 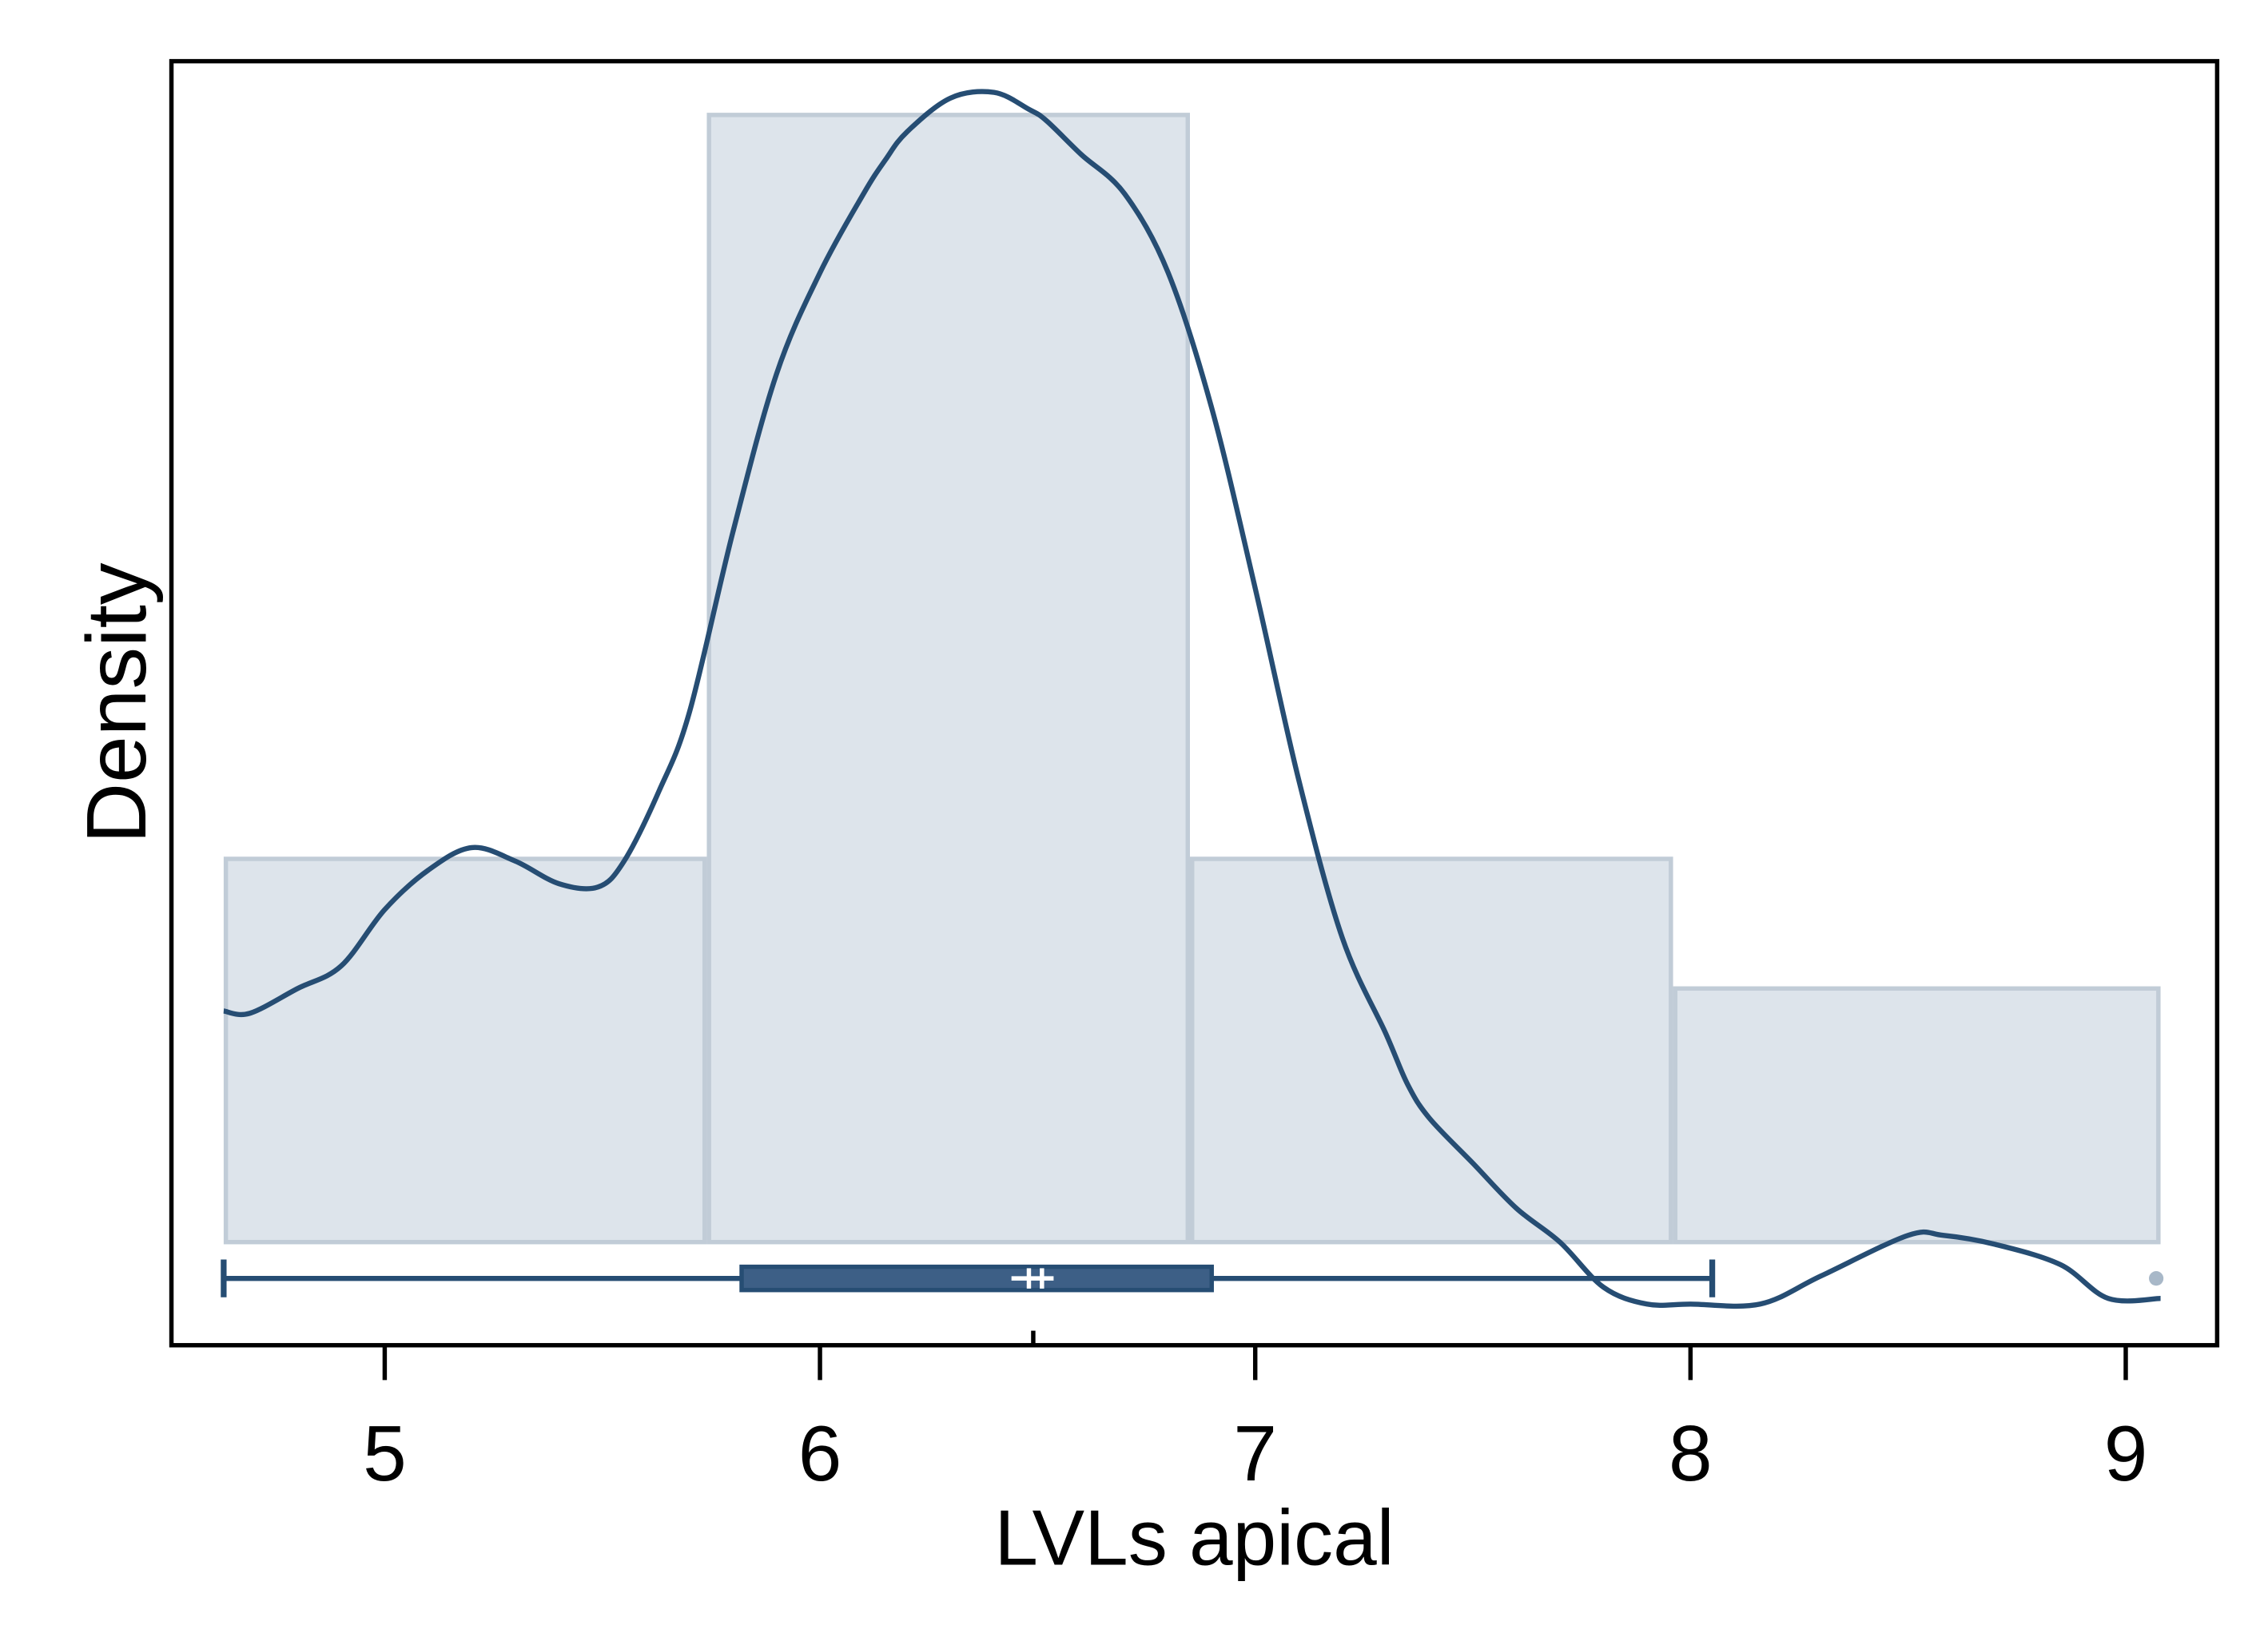 What do you see at coordinates (2126, 1453) in the screenshot?
I see `x-tick-label: 9` at bounding box center [2126, 1453].